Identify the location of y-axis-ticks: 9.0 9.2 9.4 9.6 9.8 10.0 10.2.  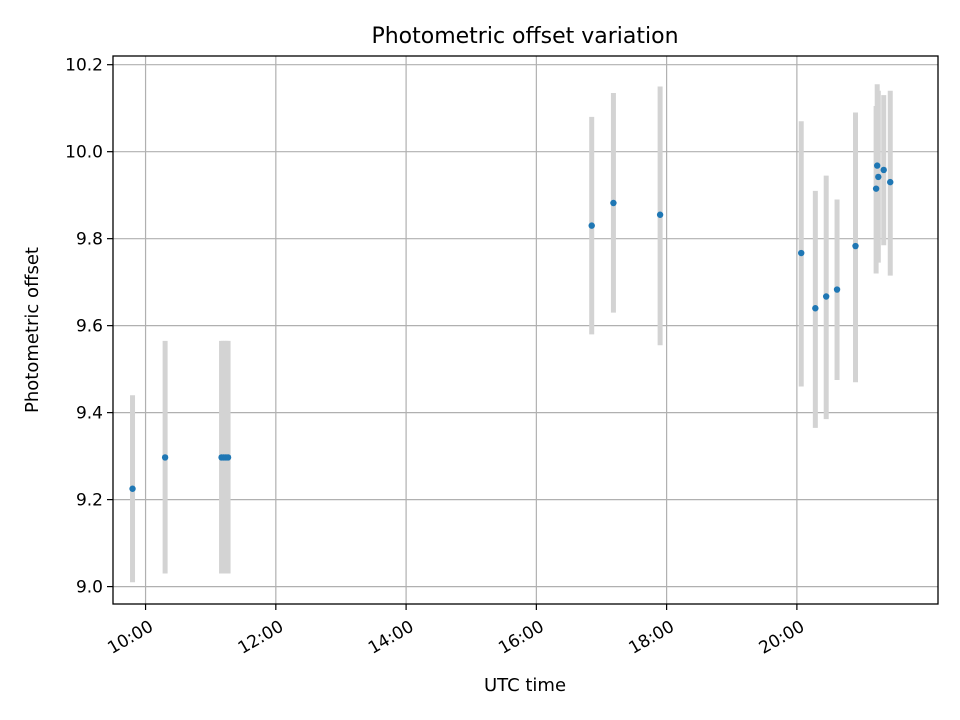
(89, 327).